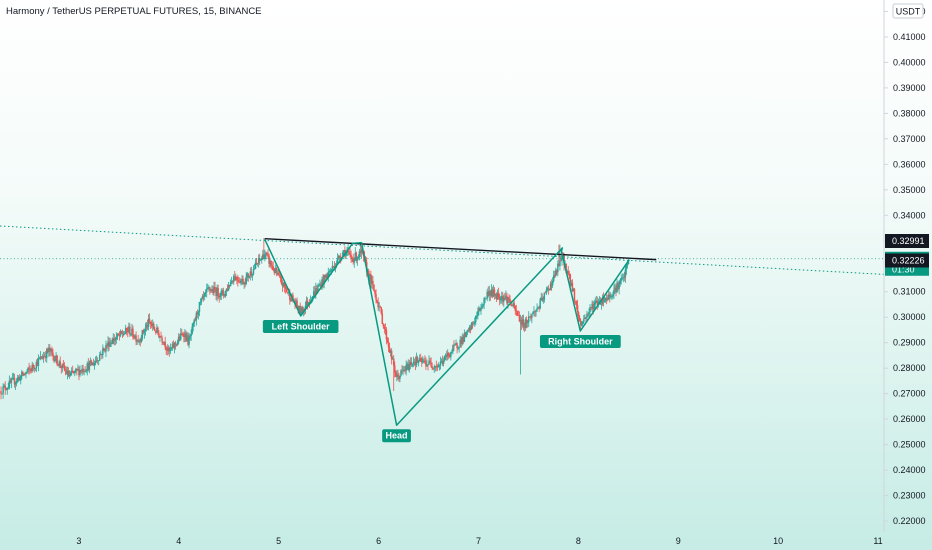  I want to click on y-tick-label: 0.40000, so click(909, 62).